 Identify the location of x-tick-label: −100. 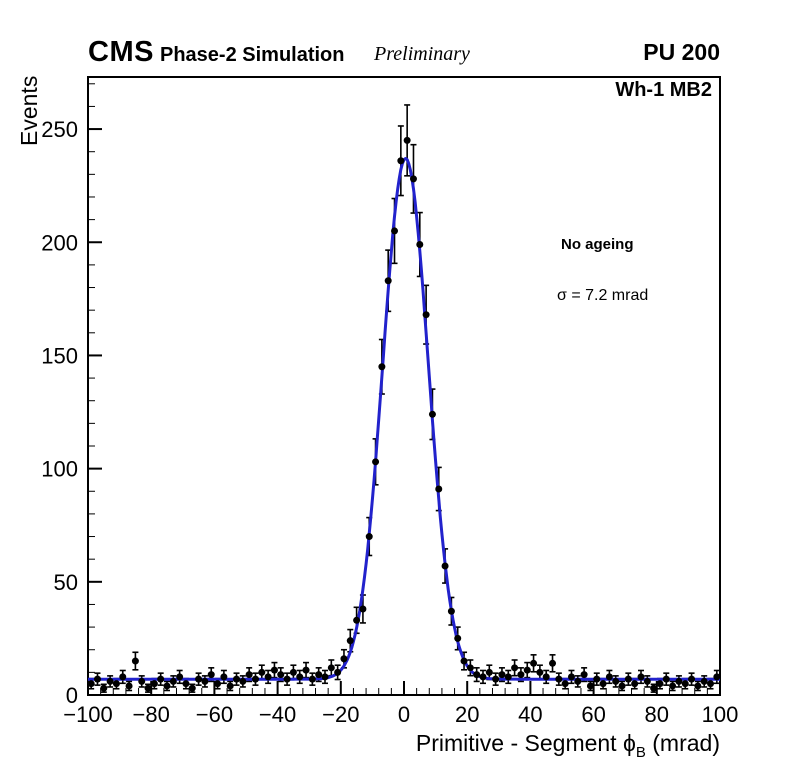
(88, 714).